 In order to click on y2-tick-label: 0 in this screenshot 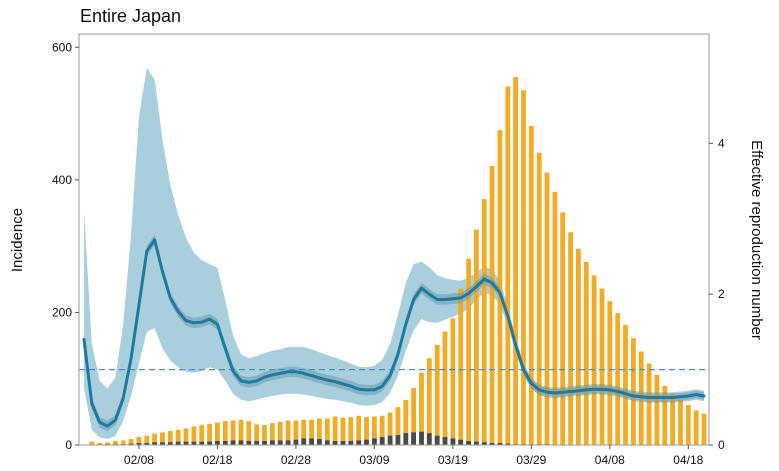, I will do `click(721, 445)`.